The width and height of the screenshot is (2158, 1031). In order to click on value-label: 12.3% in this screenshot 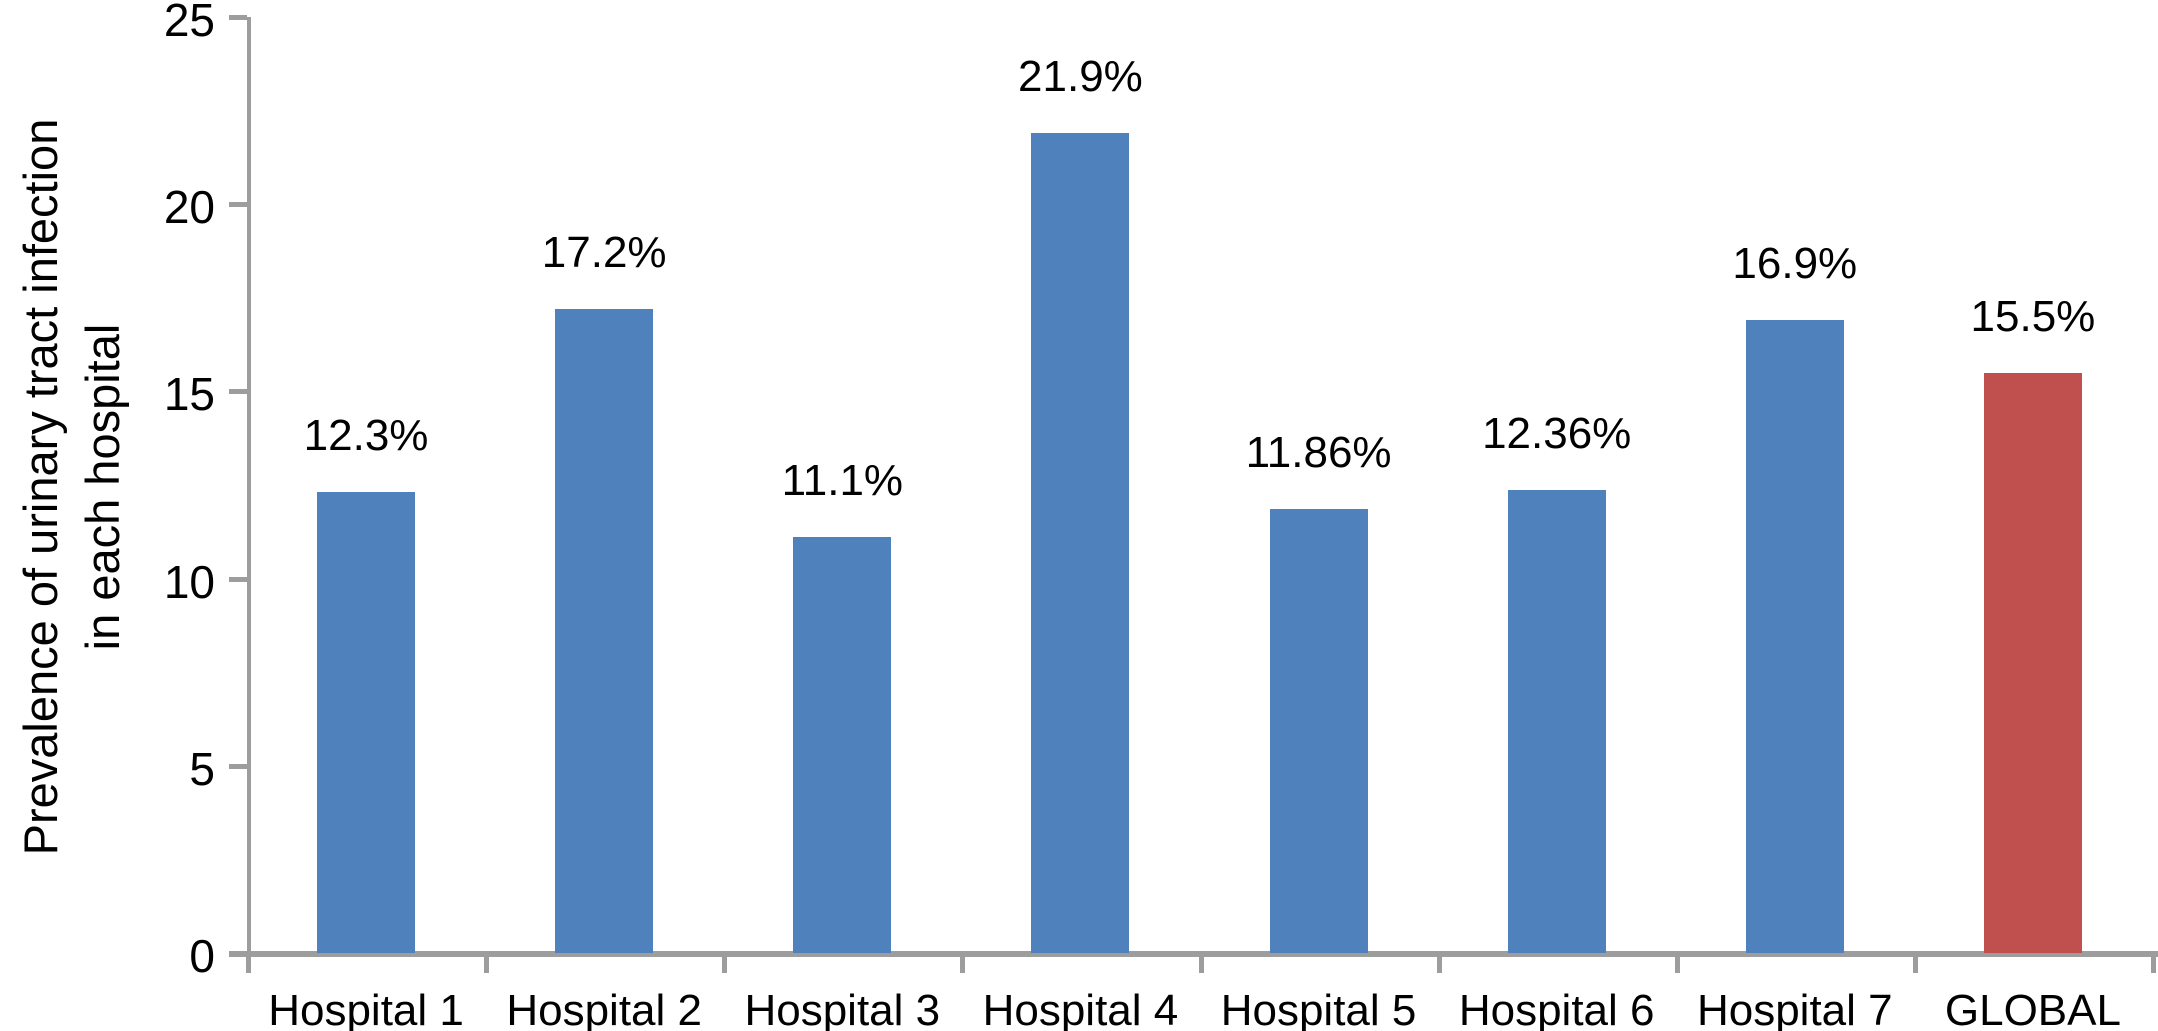, I will do `click(366, 436)`.